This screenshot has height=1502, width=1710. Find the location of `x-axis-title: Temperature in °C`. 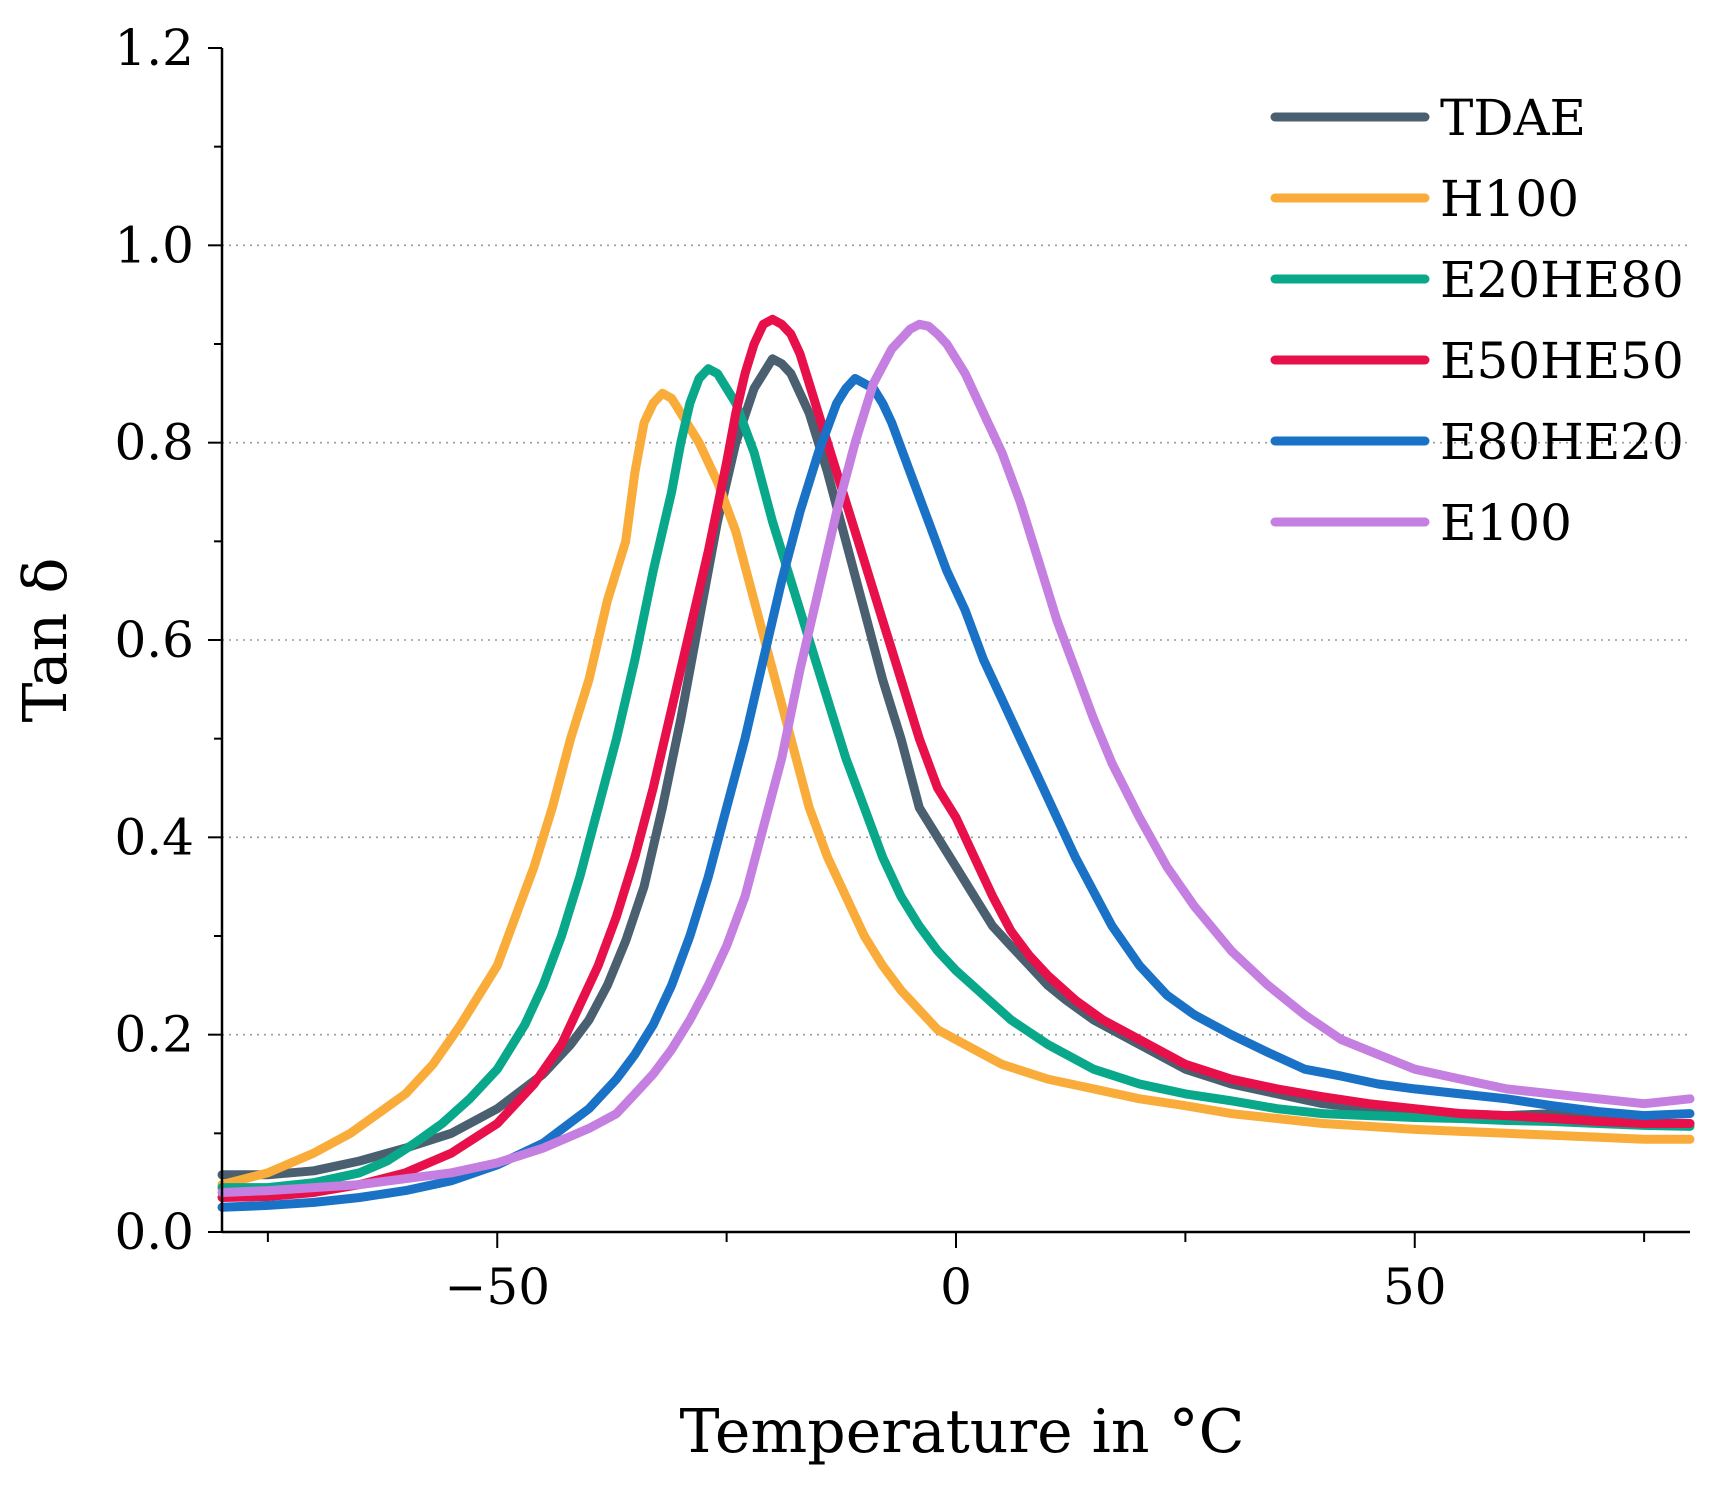

x-axis-title: Temperature in °C is located at coordinates (962, 1432).